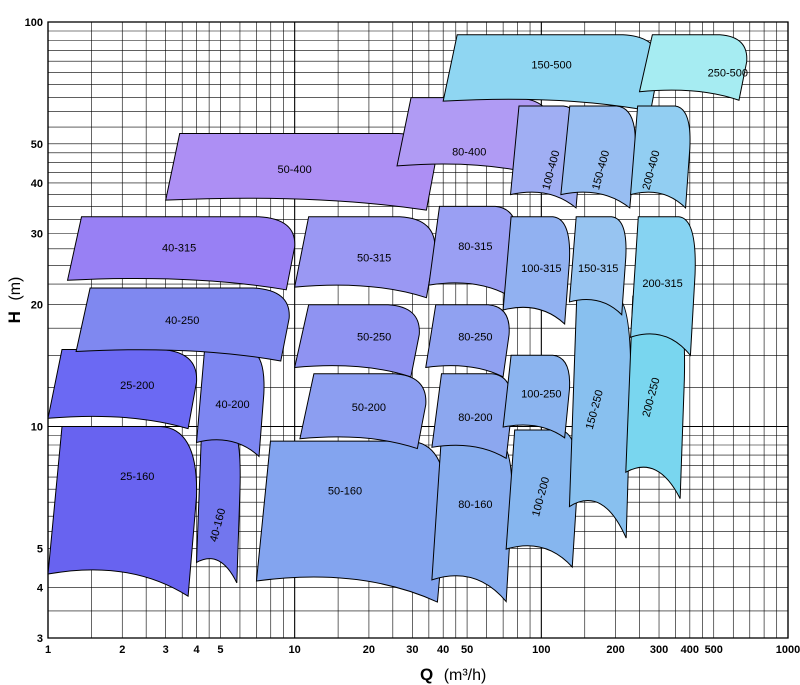 The height and width of the screenshot is (685, 800). What do you see at coordinates (690, 650) in the screenshot?
I see `x-tick-label: 400` at bounding box center [690, 650].